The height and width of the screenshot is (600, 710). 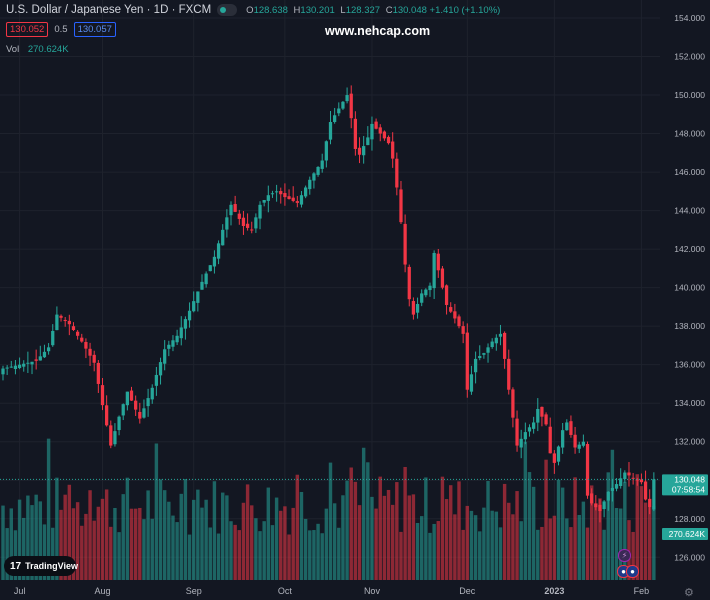 I want to click on tradingview-logo-text: TradingView, so click(x=51, y=566).